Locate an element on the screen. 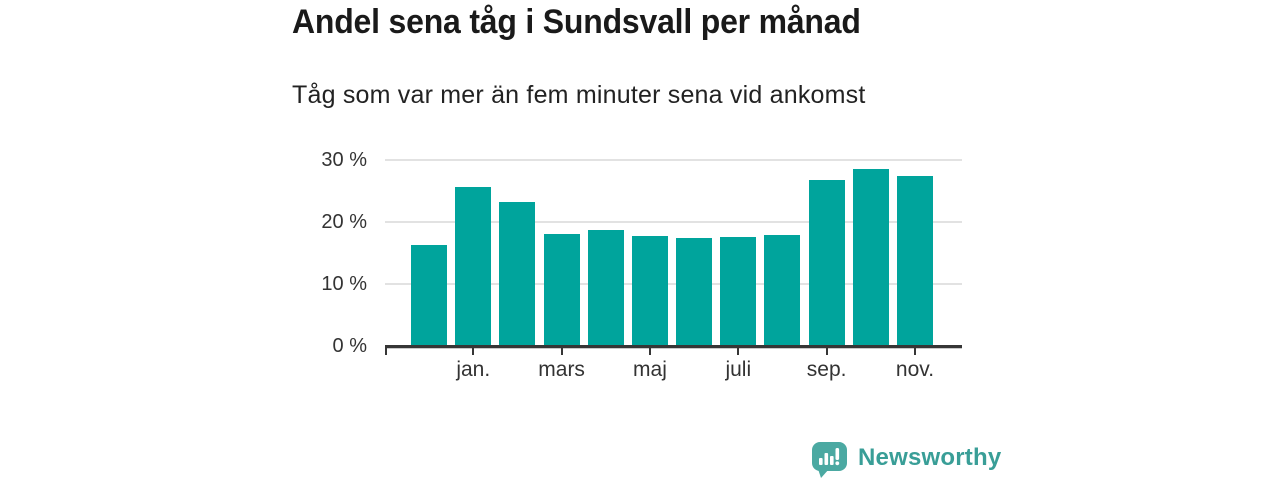  x-tick-label: sep. is located at coordinates (826, 369).